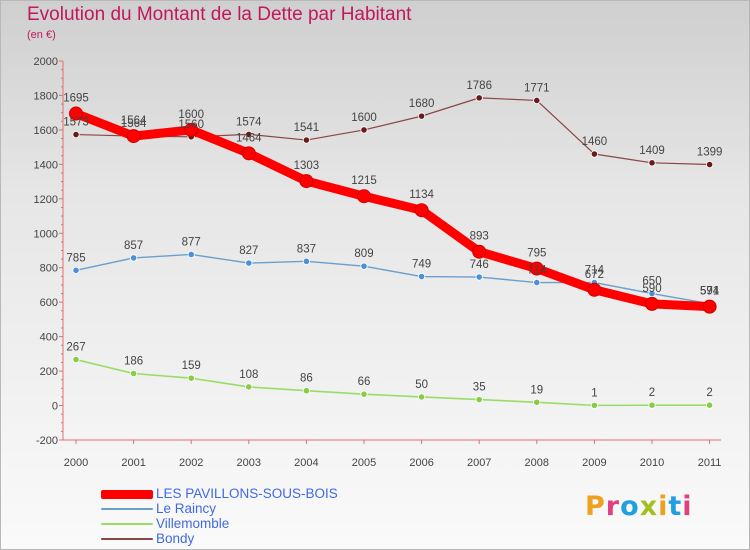 This screenshot has height=550, width=750. I want to click on legend-label: Villemomble, so click(193, 523).